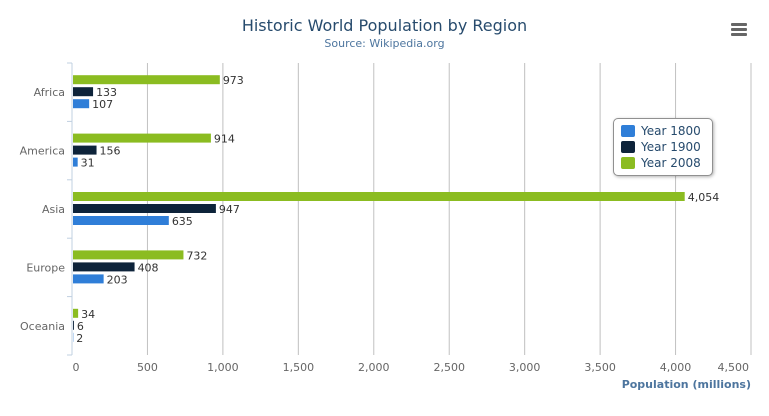 The image size is (769, 416). What do you see at coordinates (671, 131) in the screenshot?
I see `legend-label: Year 1800` at bounding box center [671, 131].